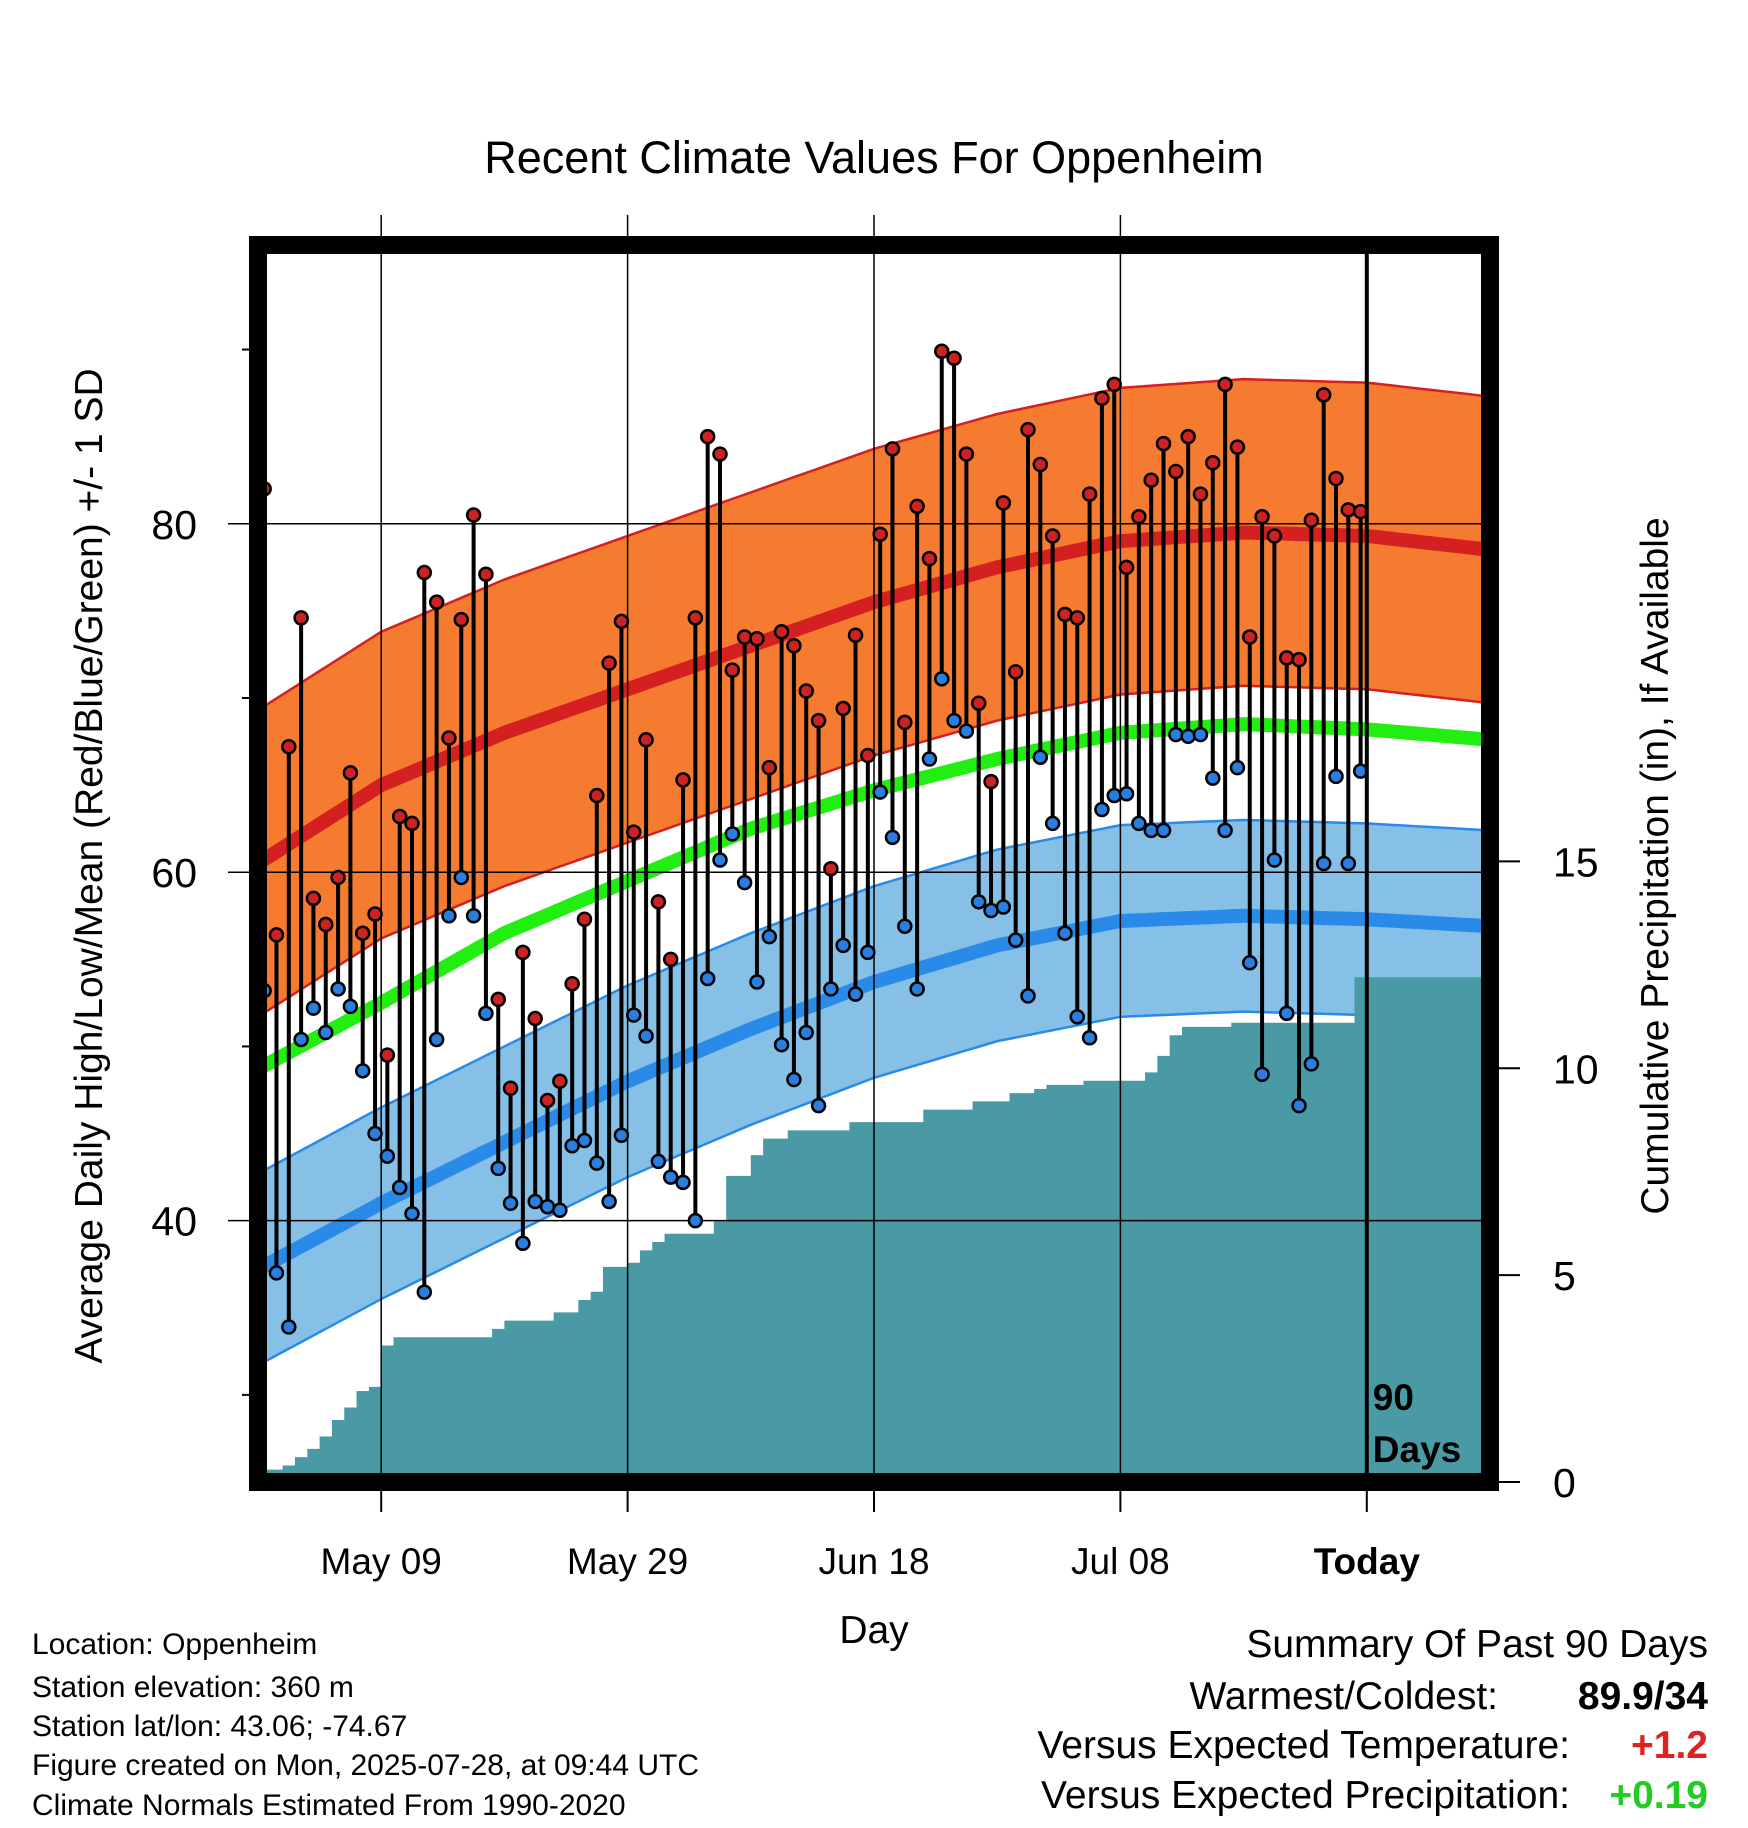 This screenshot has width=1748, height=1828. I want to click on x-tick-label: May 09, so click(381, 1561).